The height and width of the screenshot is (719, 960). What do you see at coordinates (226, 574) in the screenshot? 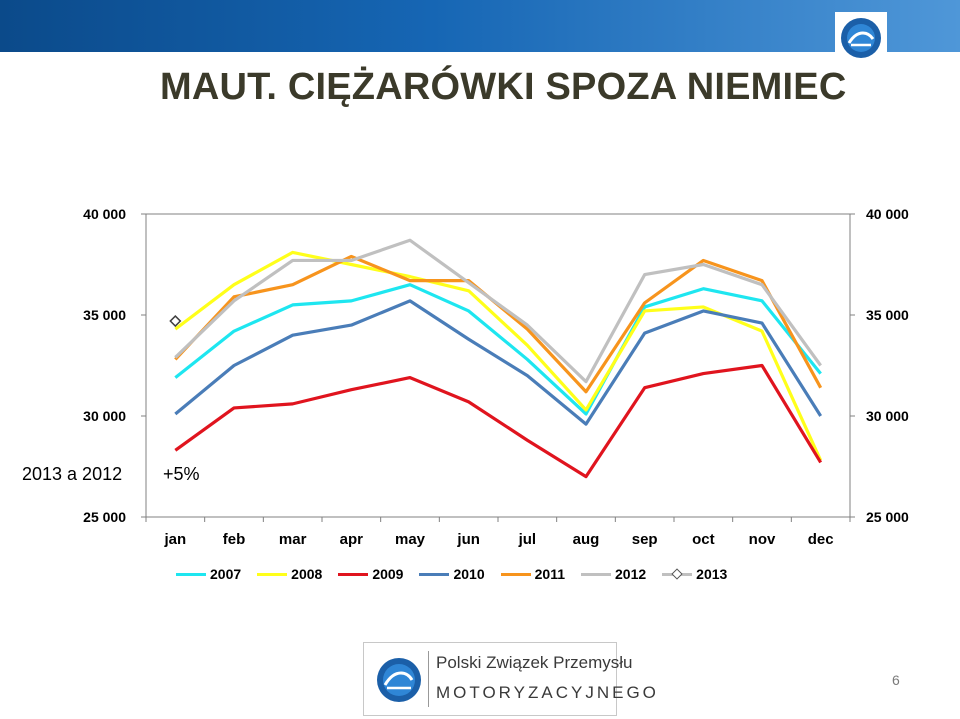
I see `legend-label-2007: 2007` at bounding box center [226, 574].